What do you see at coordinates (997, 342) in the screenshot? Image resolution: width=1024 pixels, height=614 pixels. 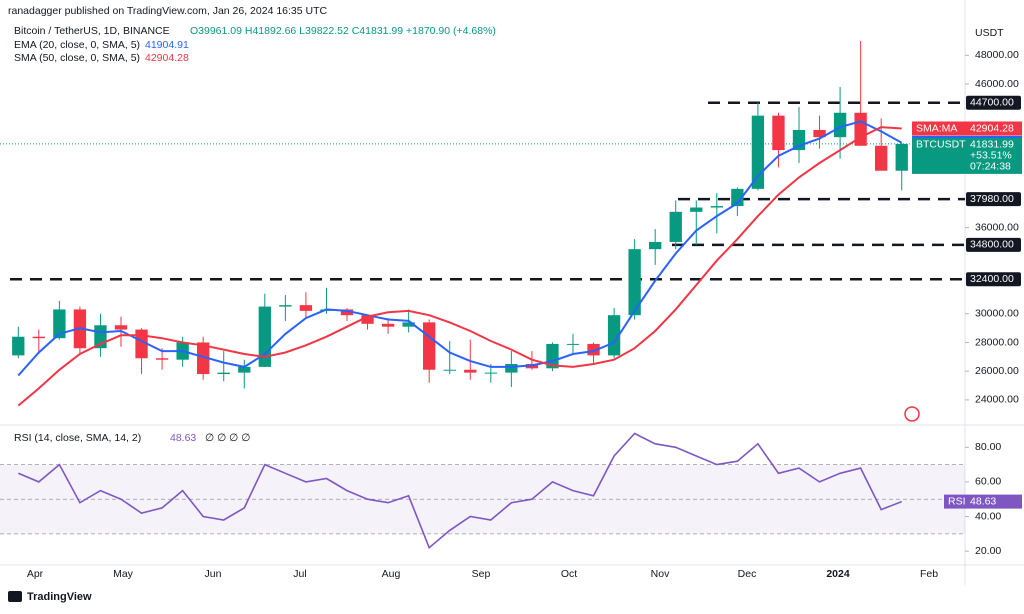 I see `y-tick-label: 28000.00` at bounding box center [997, 342].